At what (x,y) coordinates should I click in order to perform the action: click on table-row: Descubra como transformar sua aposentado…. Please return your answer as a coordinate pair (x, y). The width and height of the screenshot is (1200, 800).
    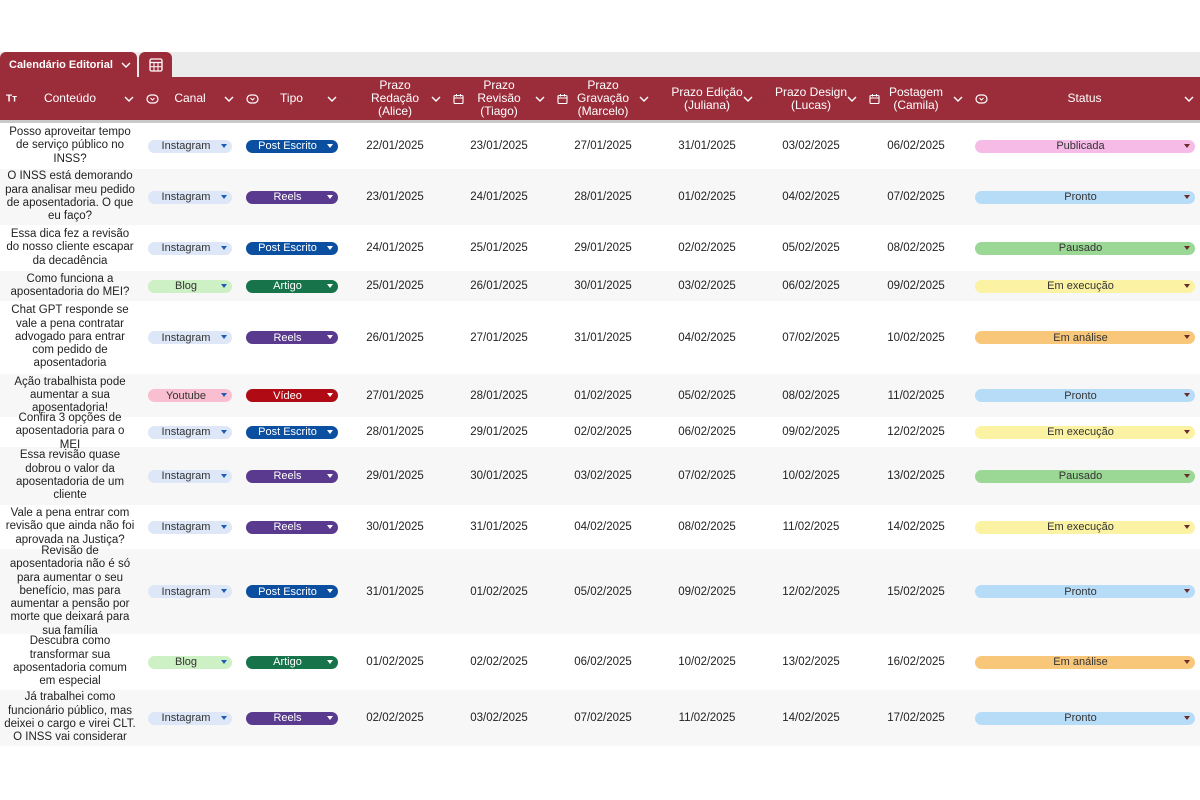
    Looking at the image, I should click on (600, 662).